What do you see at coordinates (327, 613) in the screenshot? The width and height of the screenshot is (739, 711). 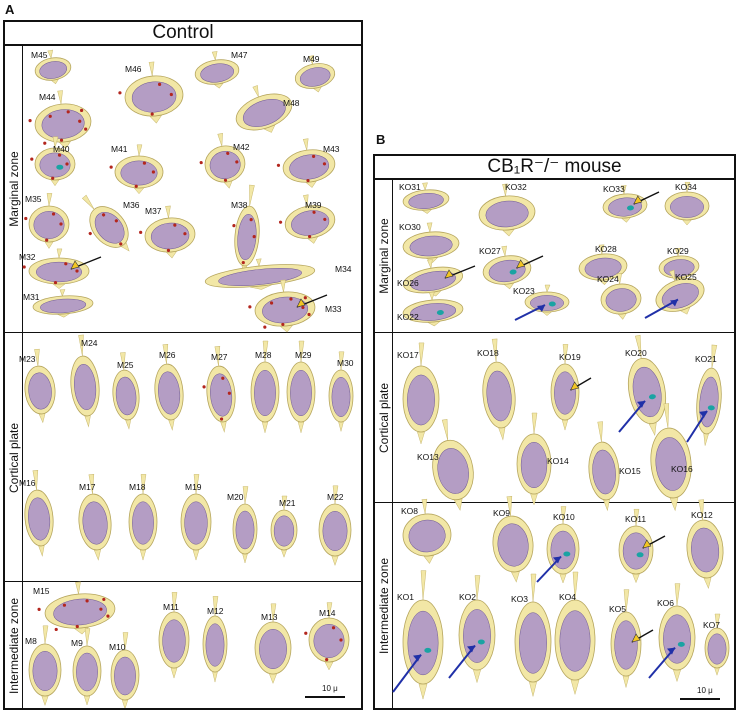 I see `cell-label: M14` at bounding box center [327, 613].